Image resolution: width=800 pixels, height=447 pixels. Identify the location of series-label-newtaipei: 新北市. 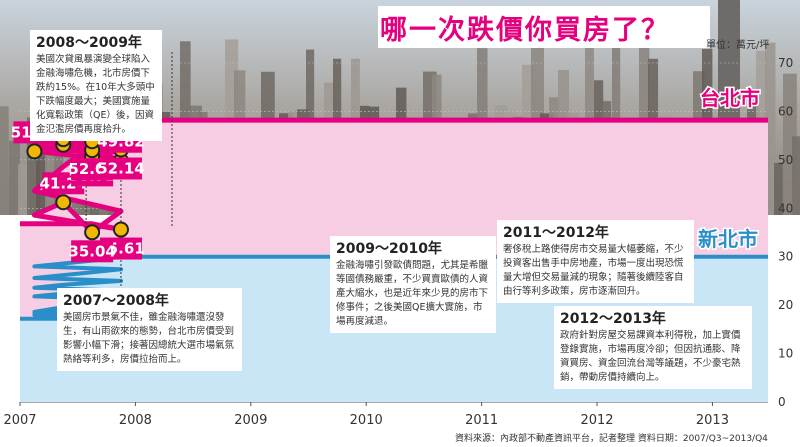
(728, 239).